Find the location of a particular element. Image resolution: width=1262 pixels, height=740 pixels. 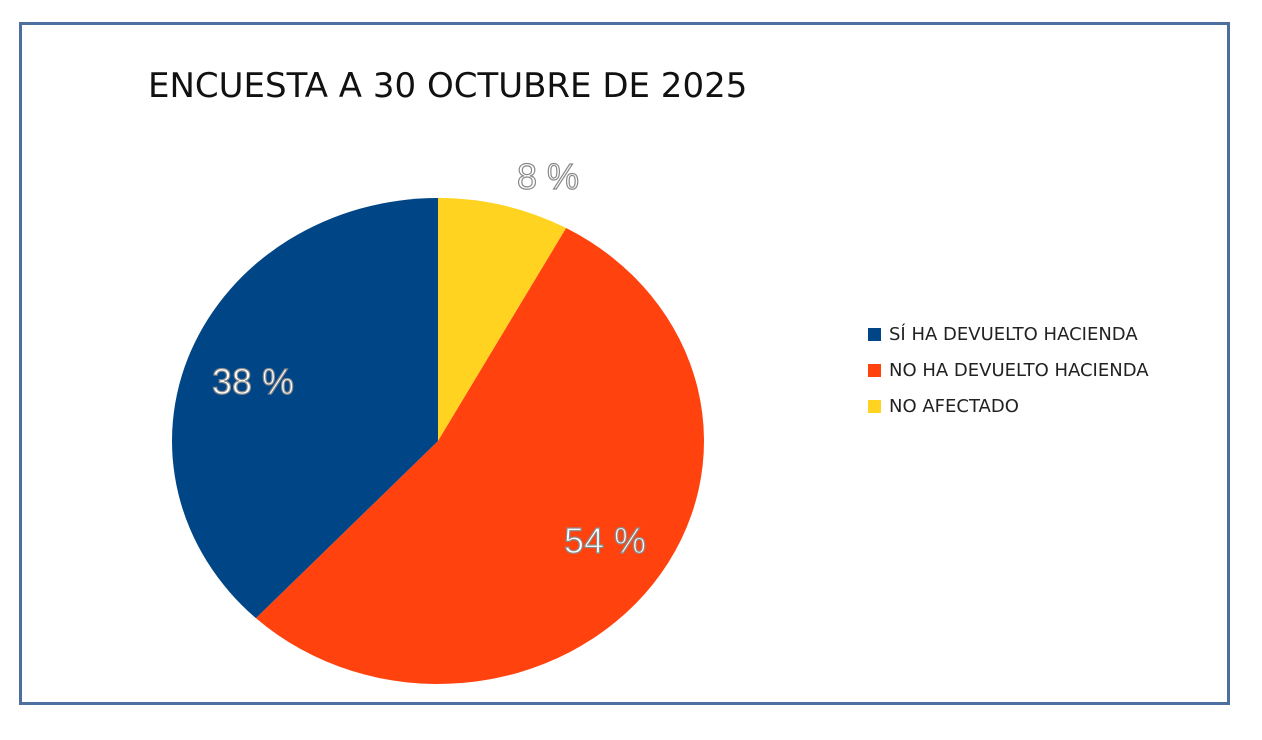

legend-label: SÍ HA DEVUELTO HACIENDA is located at coordinates (1013, 334).